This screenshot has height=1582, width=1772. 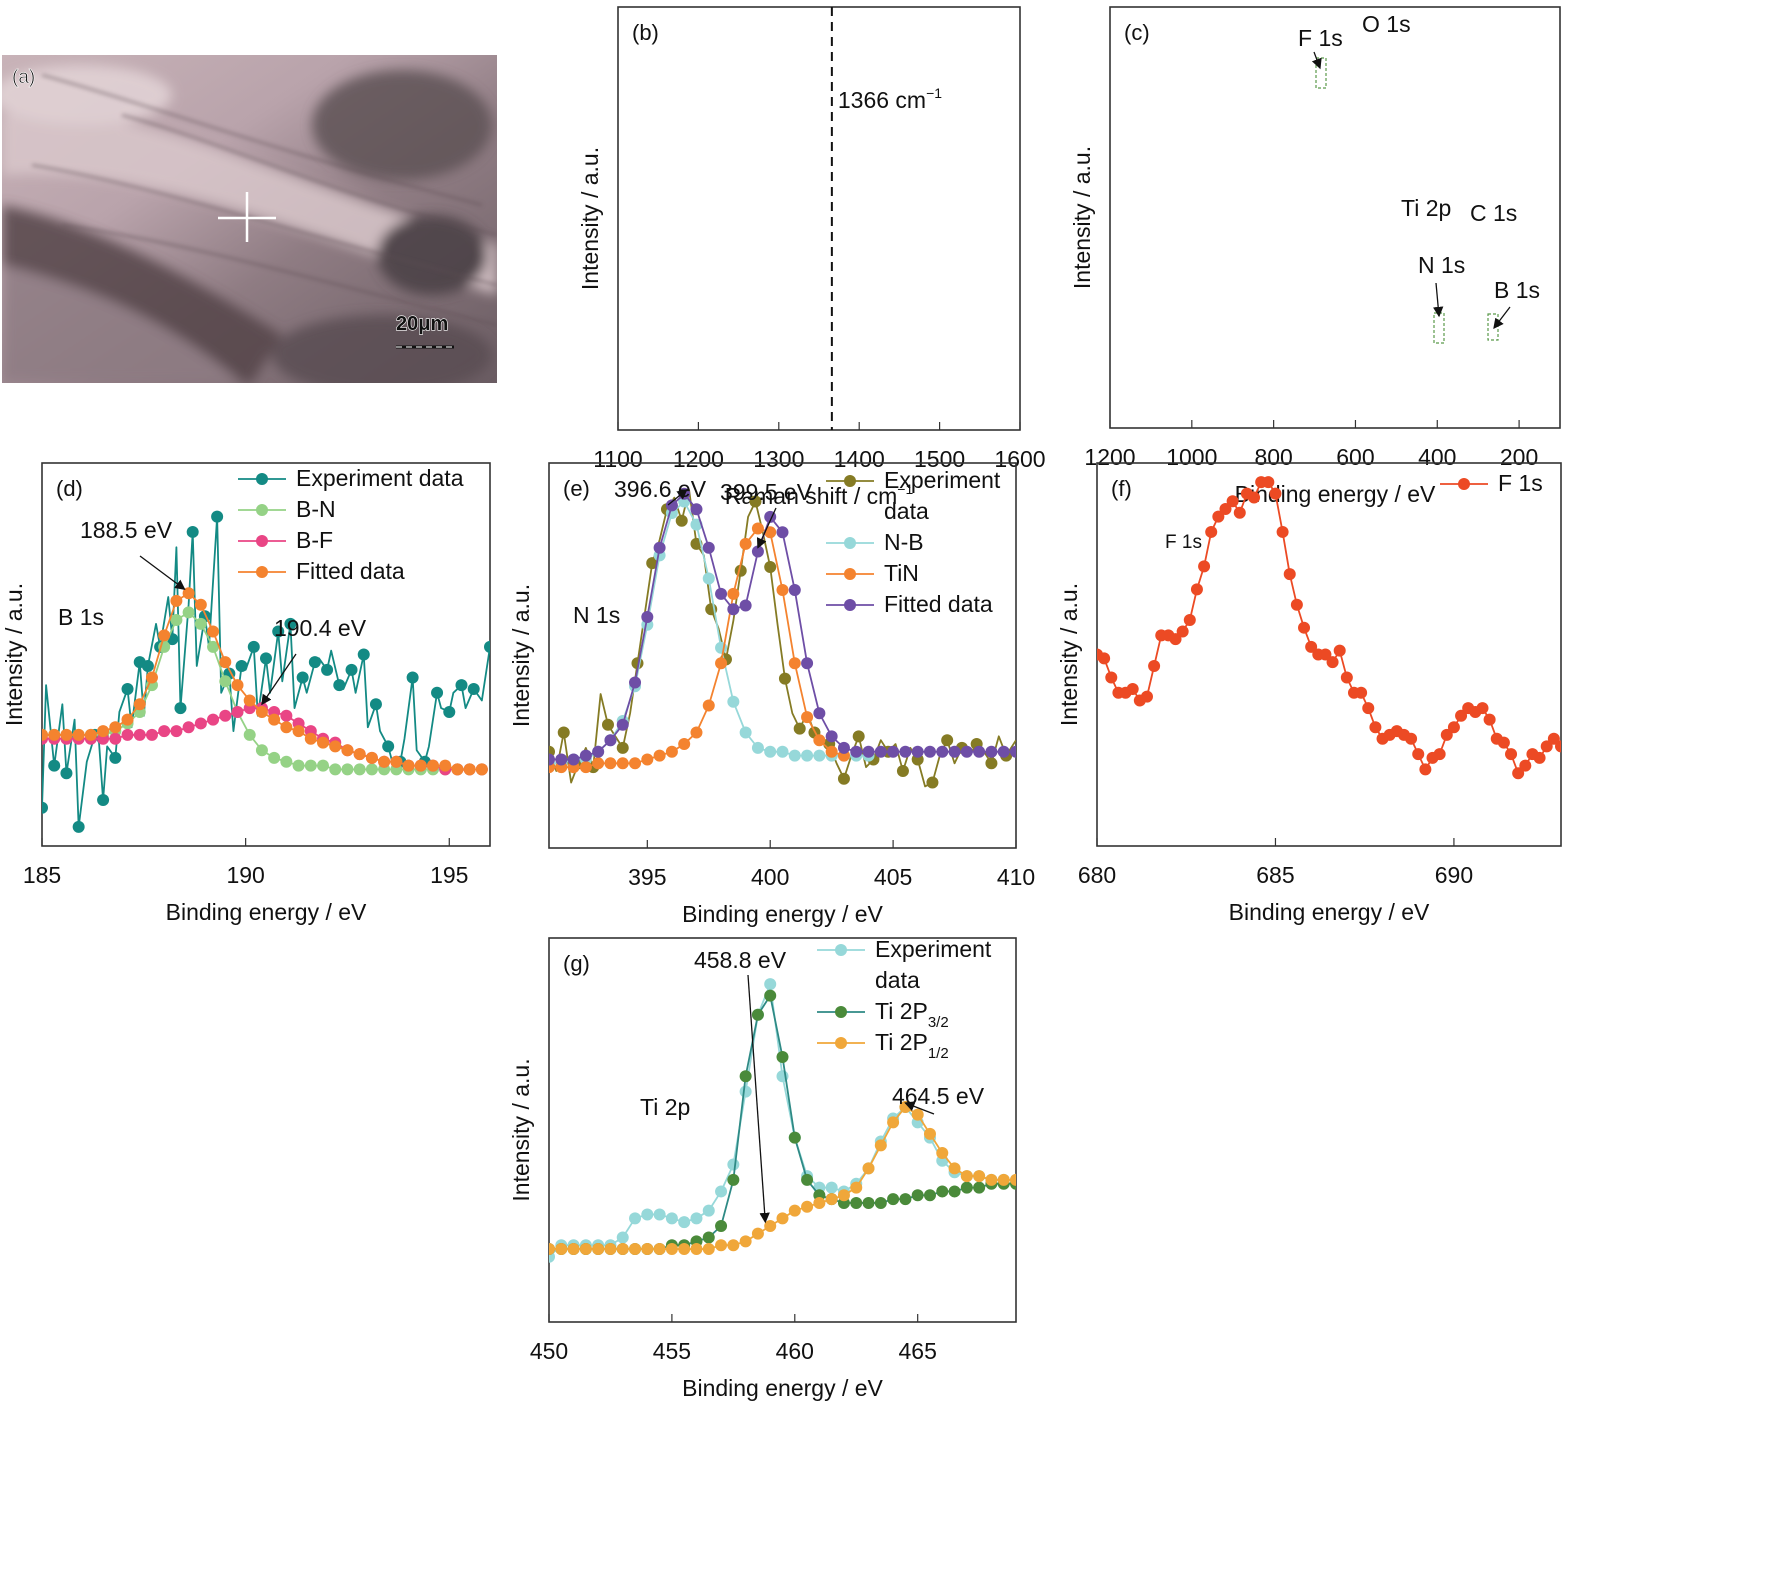 What do you see at coordinates (320, 628) in the screenshot?
I see `peak-annotation-1: 190.4 eV` at bounding box center [320, 628].